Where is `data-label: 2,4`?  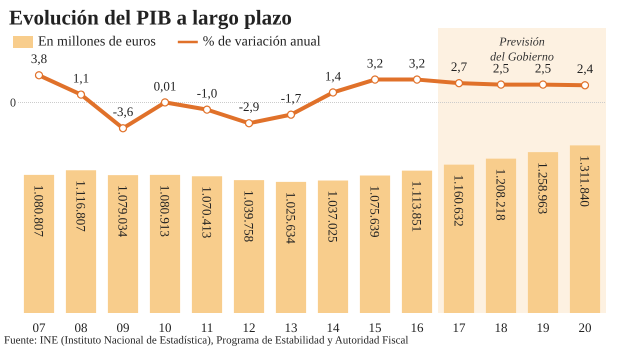
data-label: 2,4 is located at coordinates (585, 68).